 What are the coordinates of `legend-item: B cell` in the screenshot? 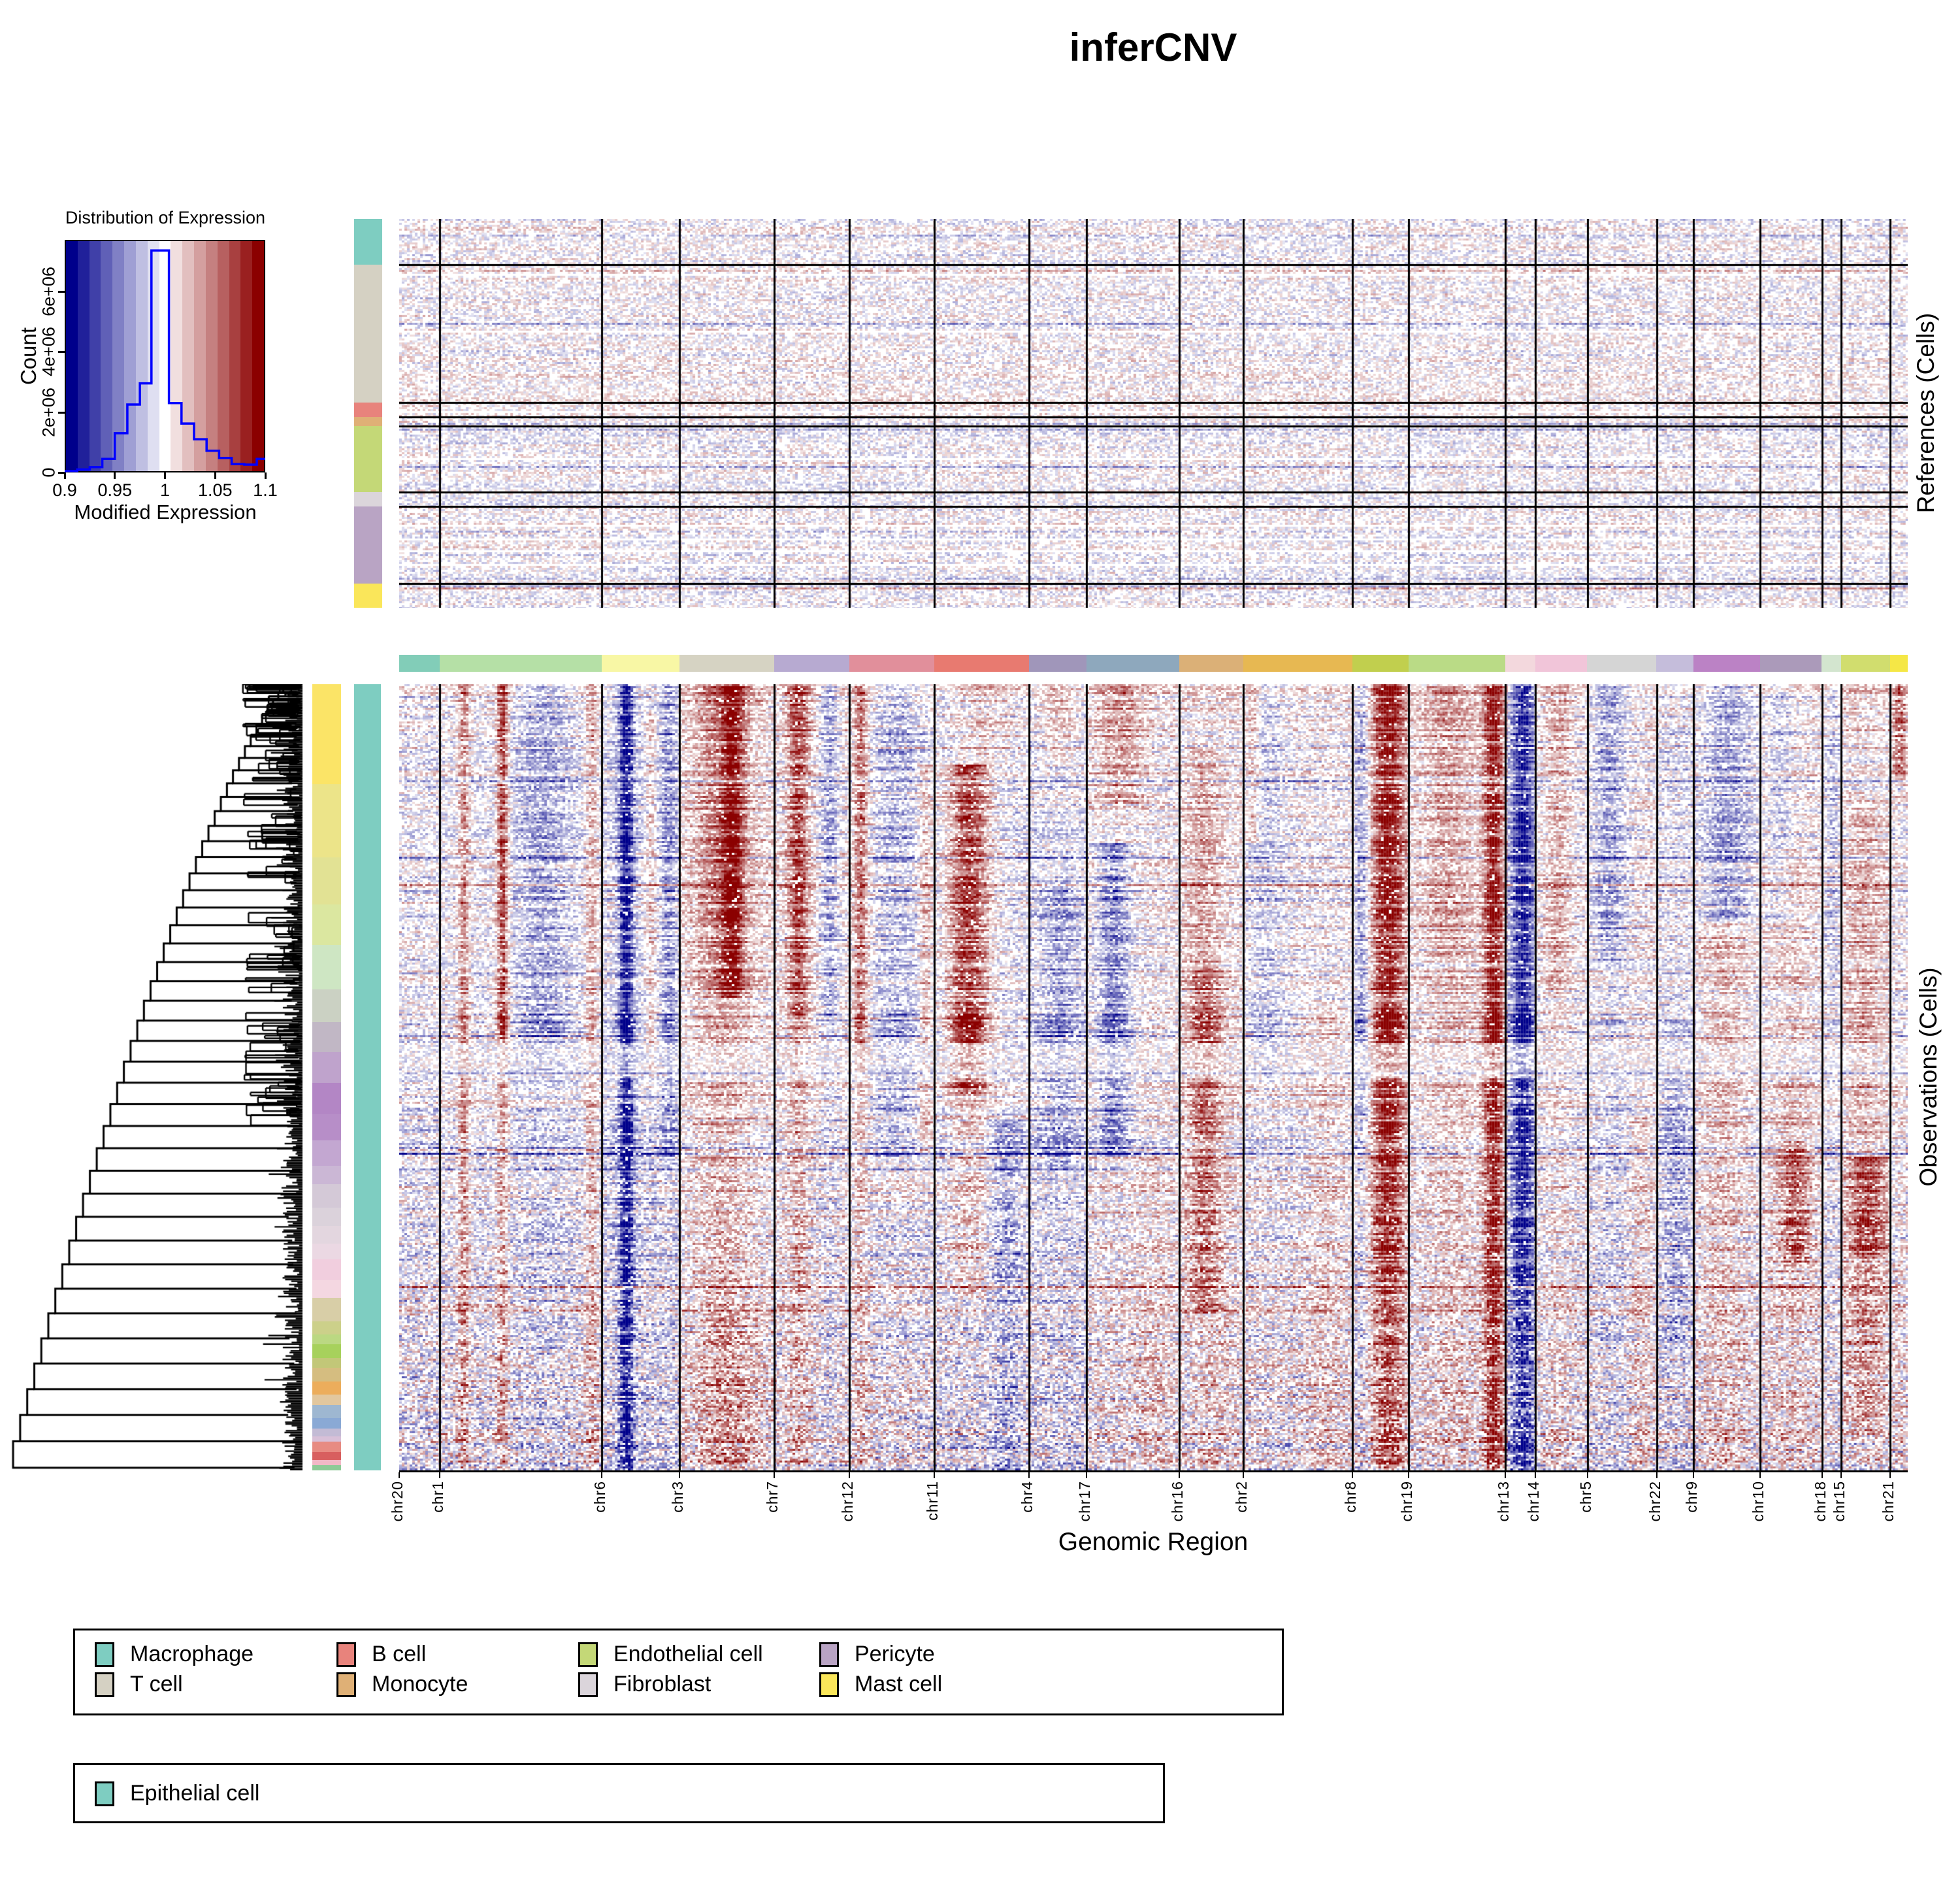 It's located at (381, 1655).